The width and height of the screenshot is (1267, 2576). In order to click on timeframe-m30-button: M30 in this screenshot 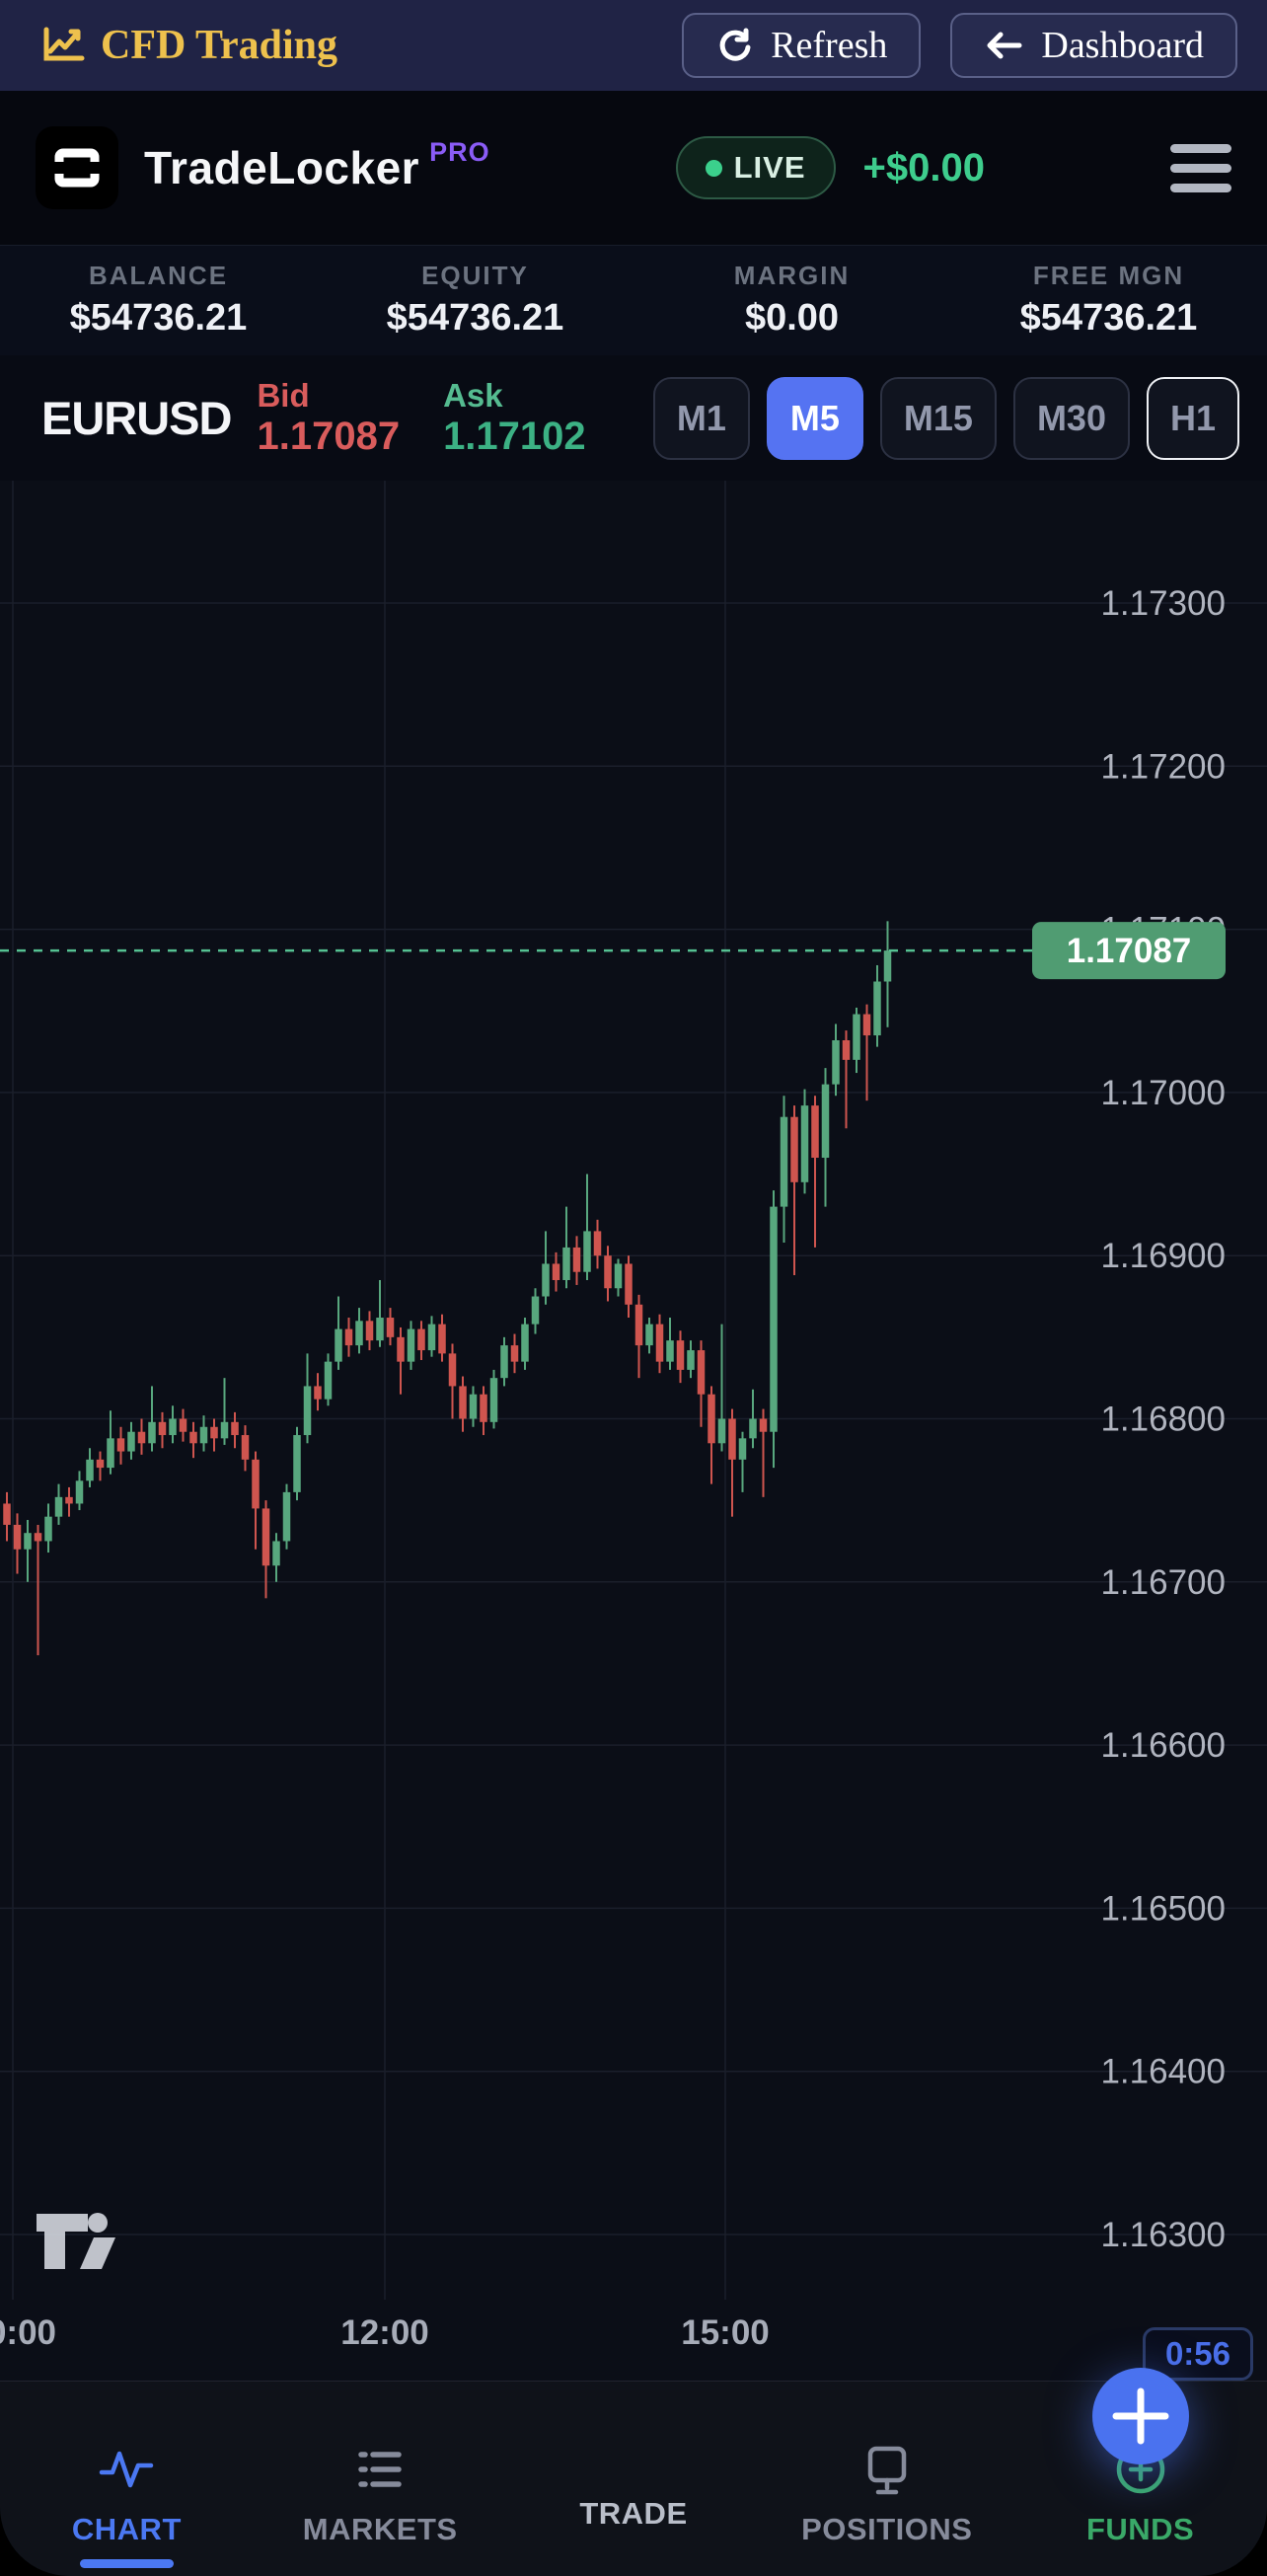, I will do `click(1071, 418)`.